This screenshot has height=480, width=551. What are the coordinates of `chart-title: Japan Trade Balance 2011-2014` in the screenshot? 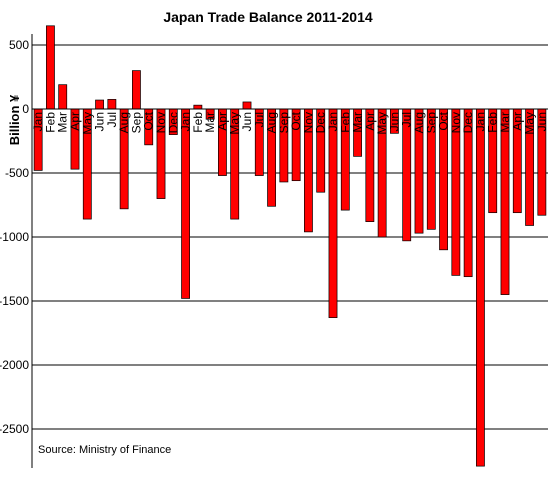 It's located at (268, 17).